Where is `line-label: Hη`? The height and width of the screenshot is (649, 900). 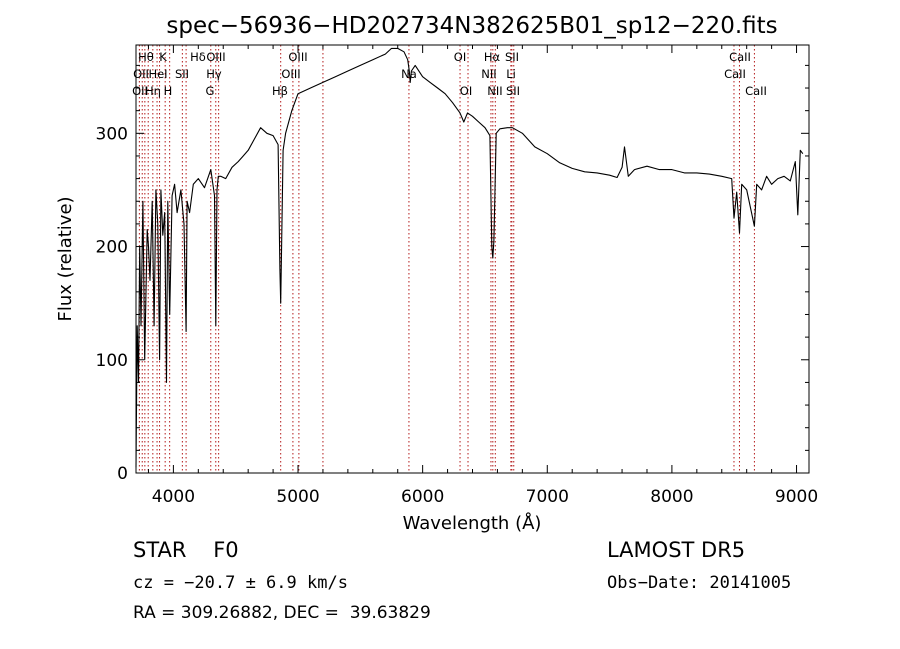
line-label: Hη is located at coordinates (153, 91).